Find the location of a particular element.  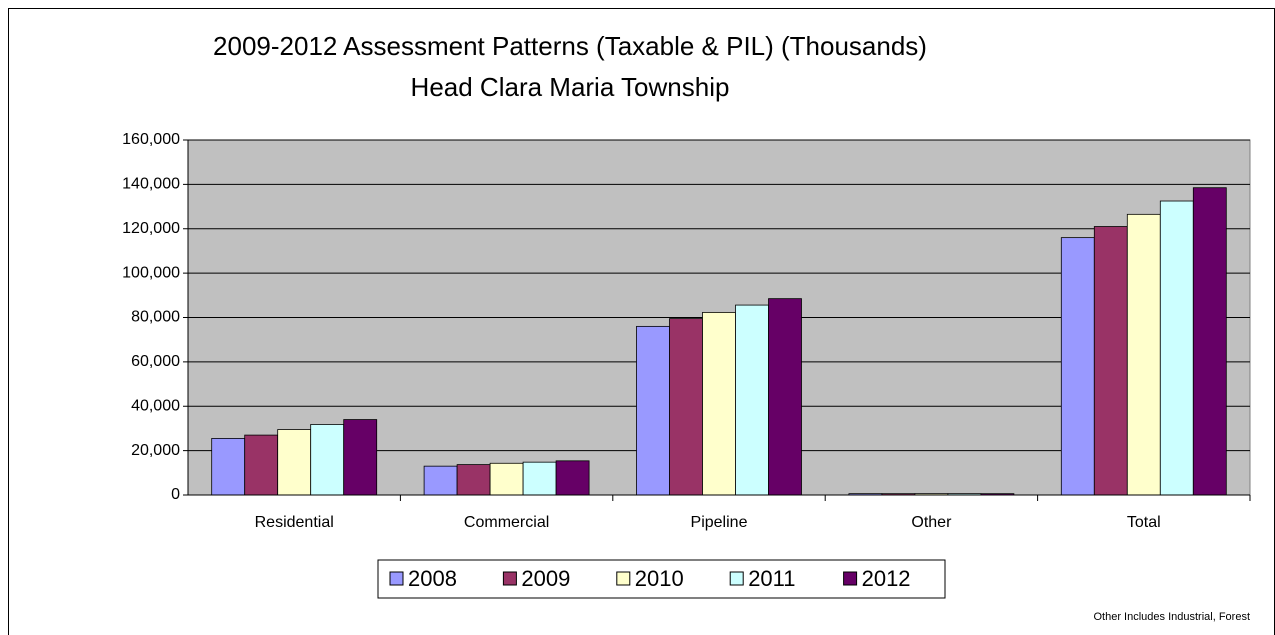

y-tick-label: 20,000 is located at coordinates (155, 450).